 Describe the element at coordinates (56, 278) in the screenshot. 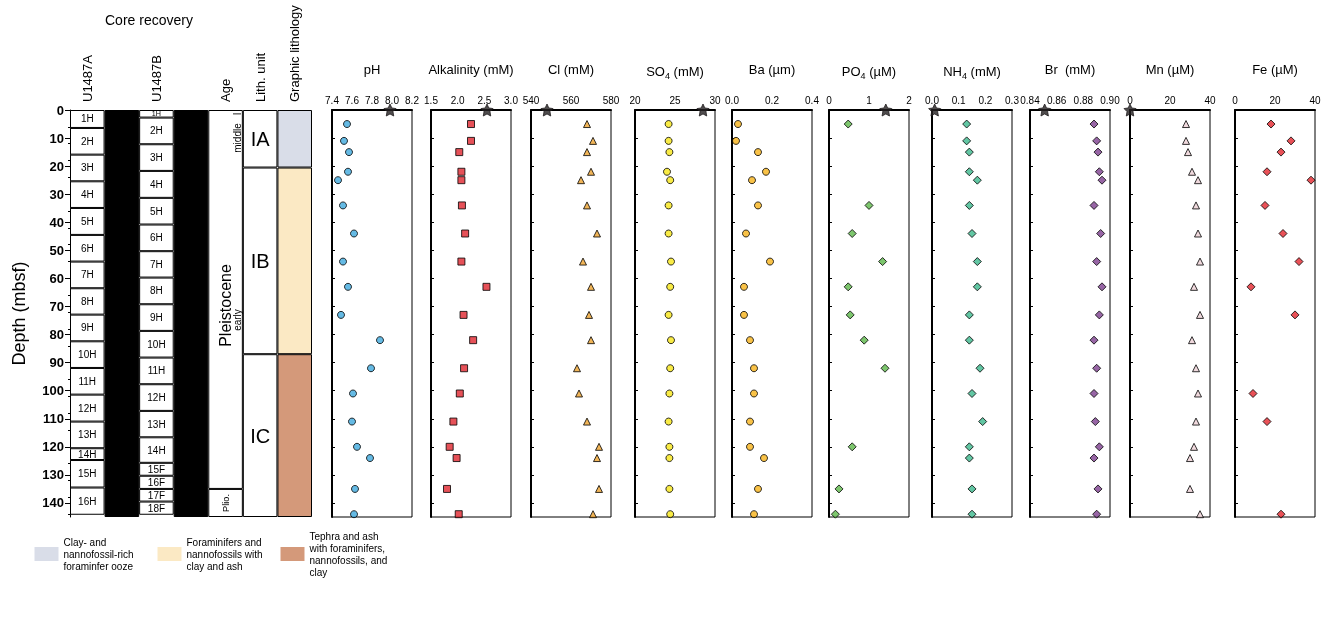

I see `y-tick-label: 60` at that location.